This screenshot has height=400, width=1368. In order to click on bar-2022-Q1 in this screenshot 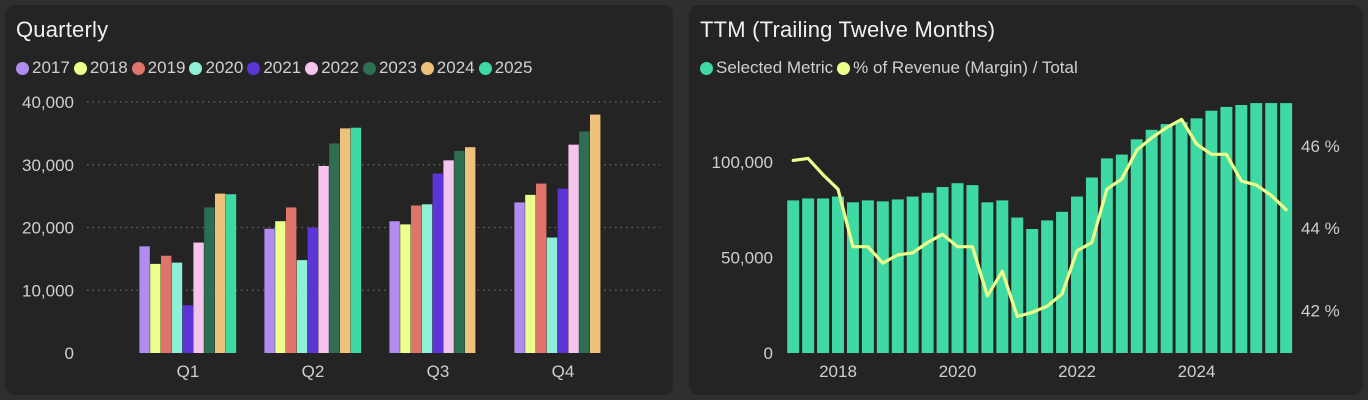, I will do `click(198, 297)`.